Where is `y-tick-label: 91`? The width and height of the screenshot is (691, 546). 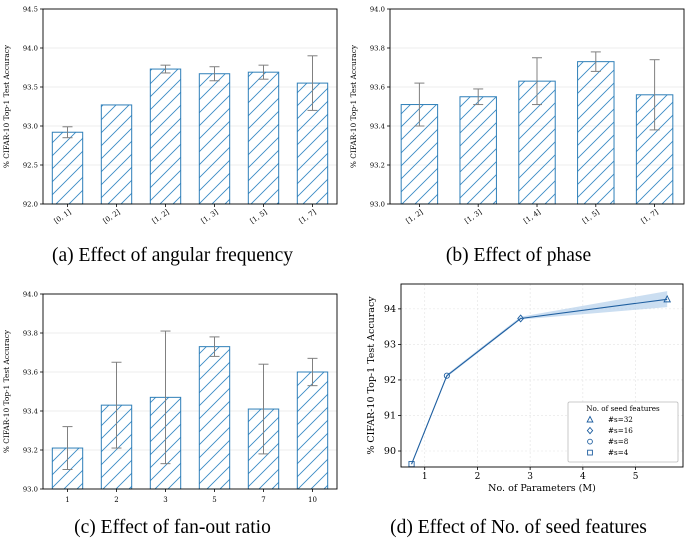
y-tick-label: 91 is located at coordinates (390, 416).